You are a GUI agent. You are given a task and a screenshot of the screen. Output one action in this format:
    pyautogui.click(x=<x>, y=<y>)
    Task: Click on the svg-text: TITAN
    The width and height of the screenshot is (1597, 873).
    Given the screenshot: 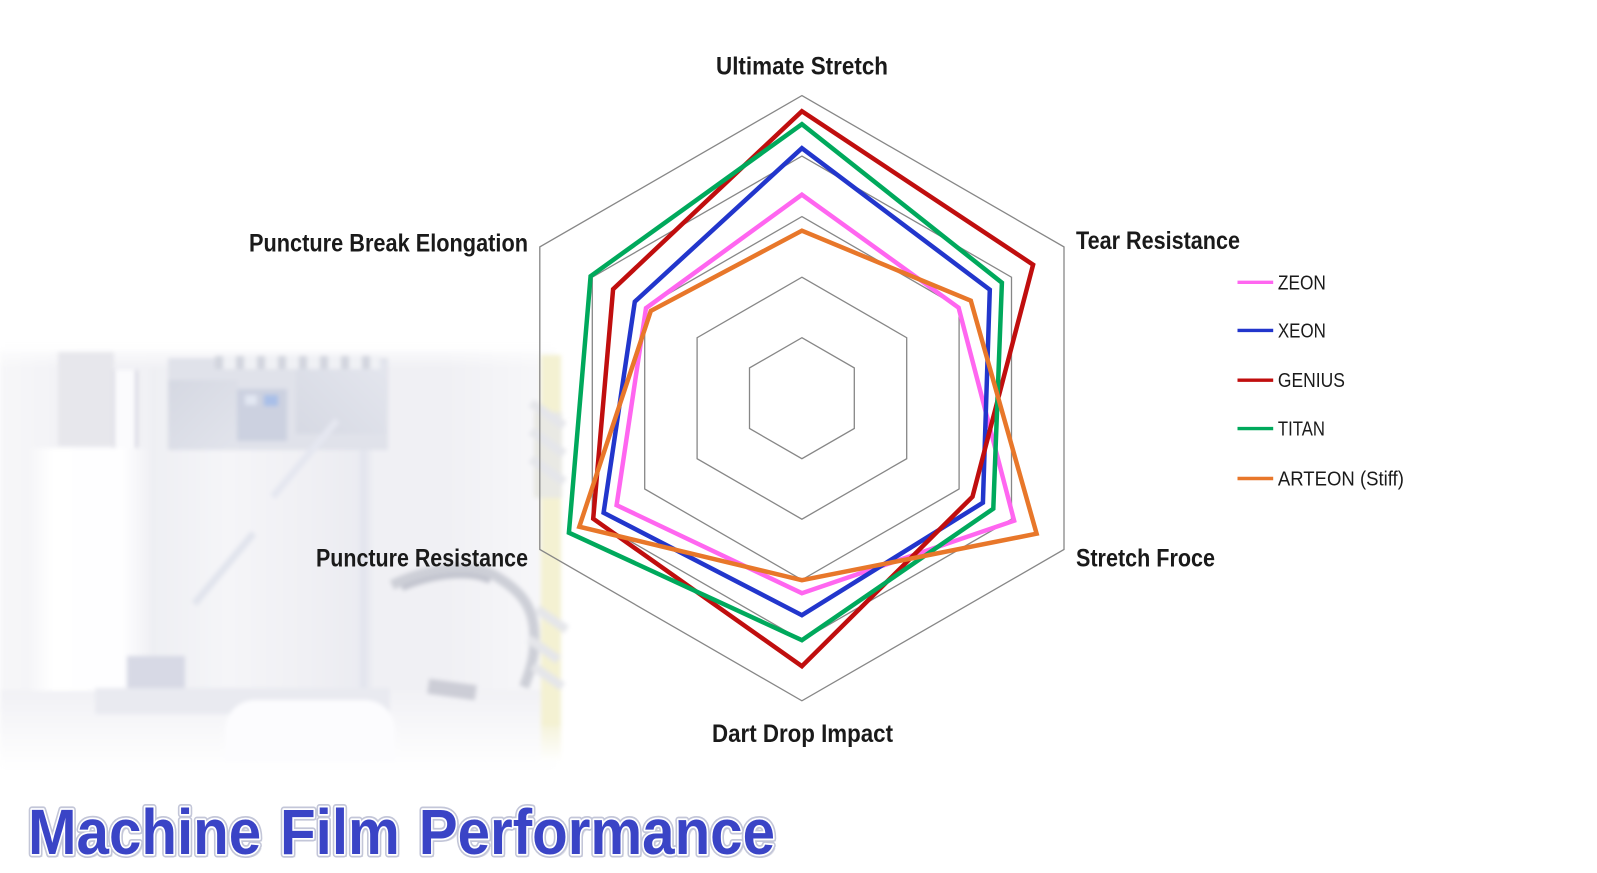 What is the action you would take?
    pyautogui.click(x=1301, y=429)
    